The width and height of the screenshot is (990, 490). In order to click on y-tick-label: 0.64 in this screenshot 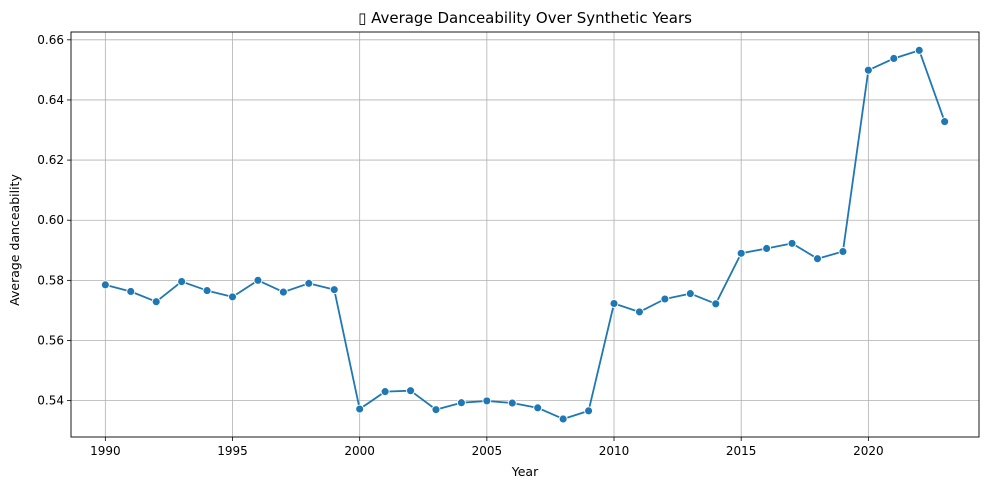, I will do `click(50, 100)`.